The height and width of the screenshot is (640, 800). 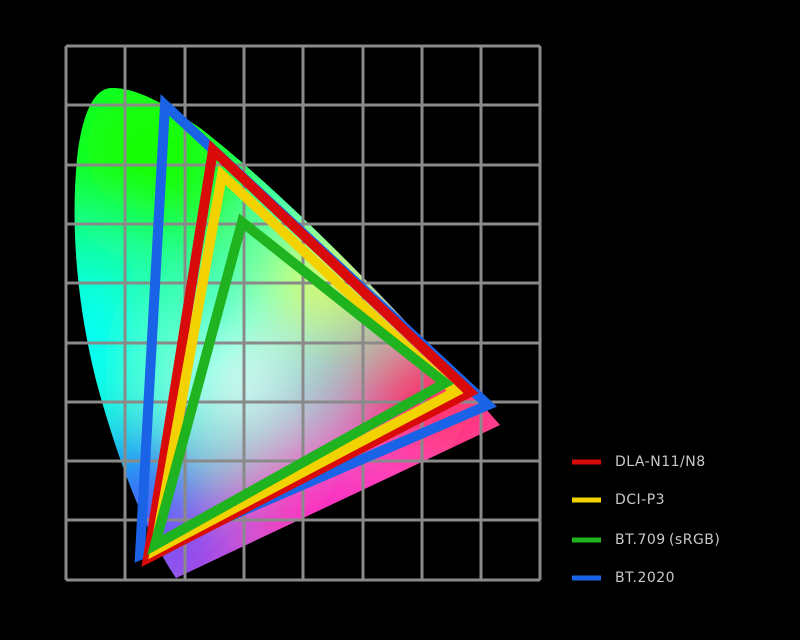 I want to click on legend-label: BT.2020, so click(x=645, y=578).